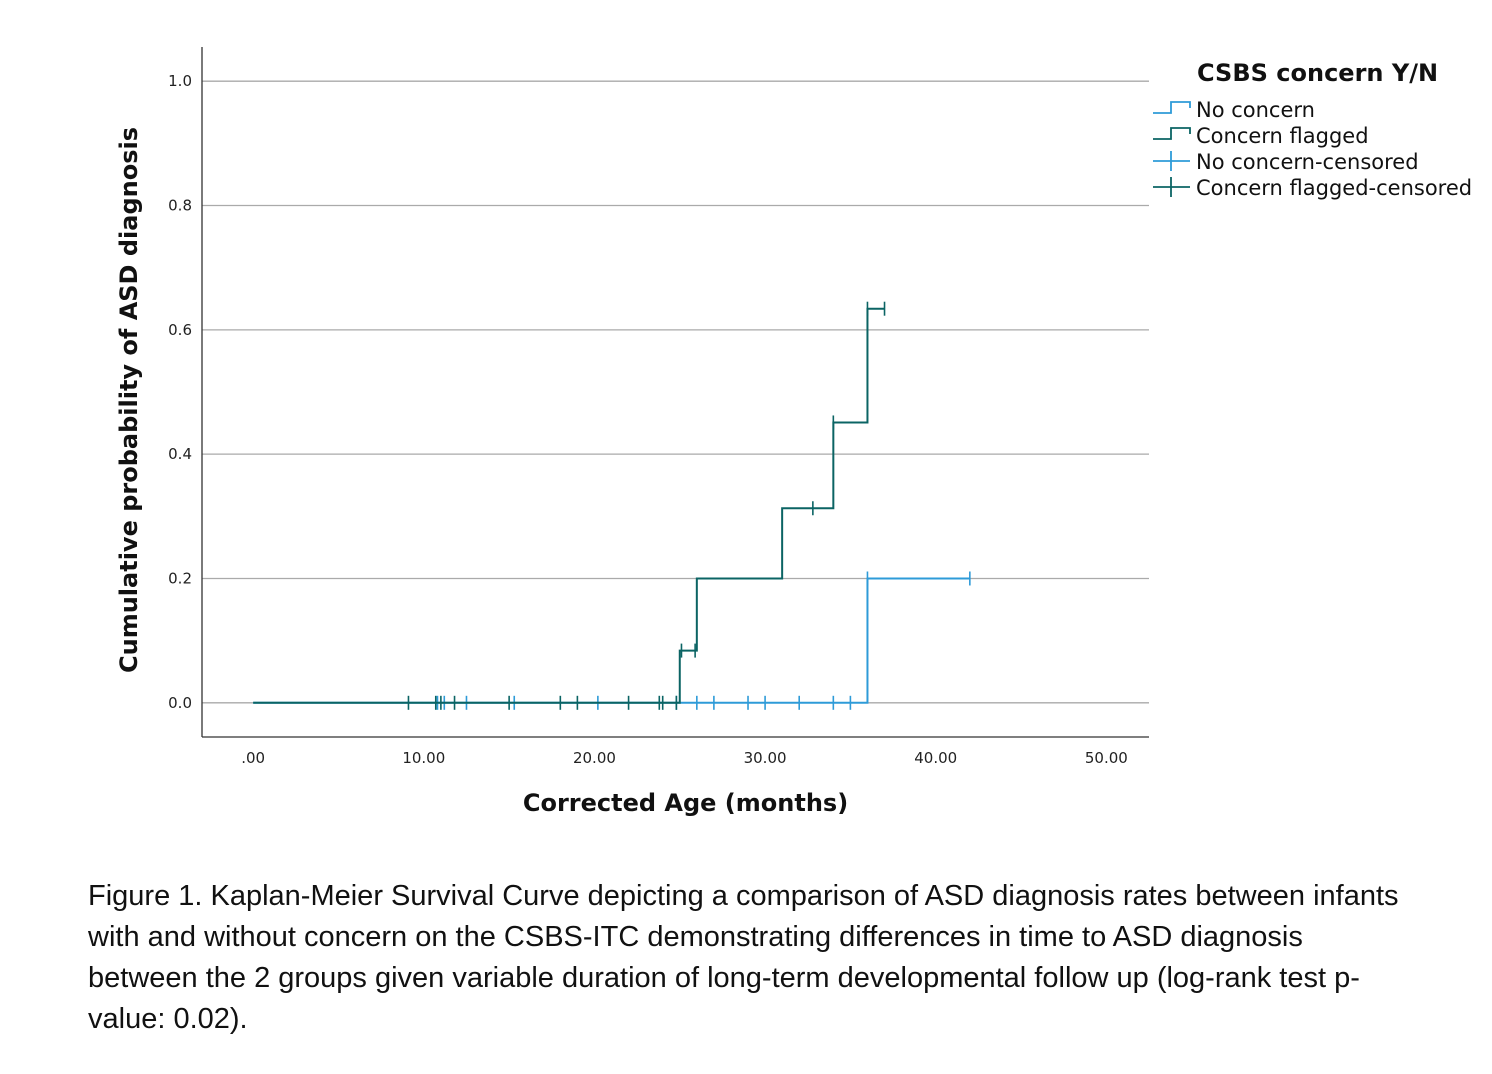 The height and width of the screenshot is (1074, 1492). Describe the element at coordinates (1282, 136) in the screenshot. I see `legend-label: Concern flagged` at that location.